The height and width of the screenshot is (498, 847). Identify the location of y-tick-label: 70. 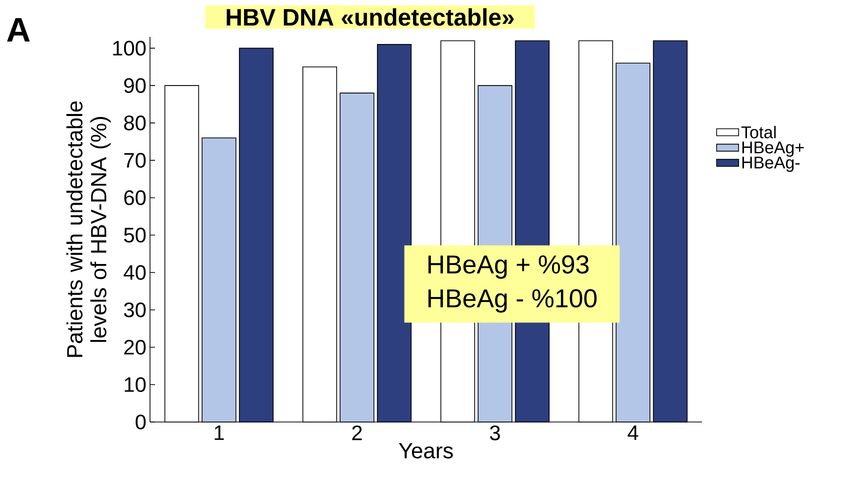
(135, 160).